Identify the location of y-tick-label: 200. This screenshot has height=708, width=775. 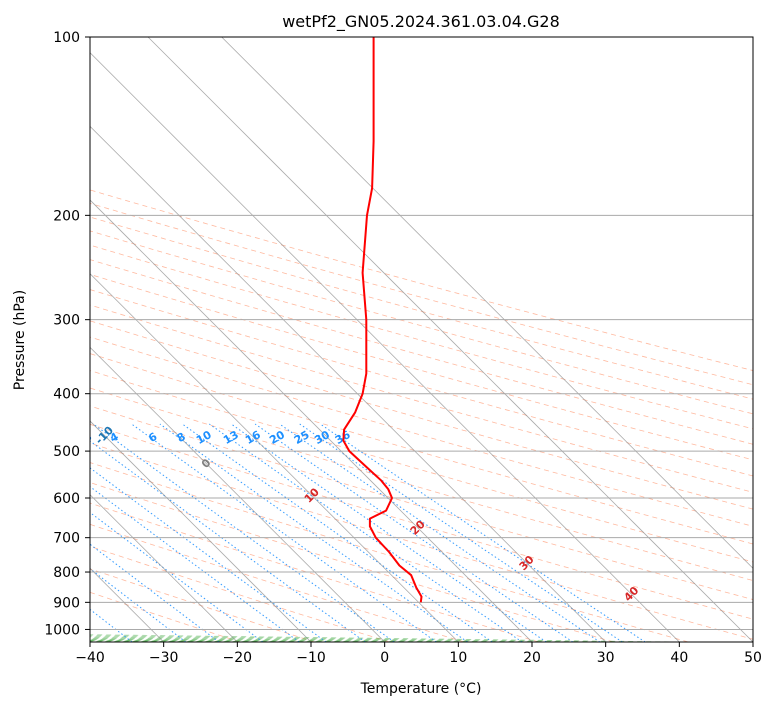
(66, 216).